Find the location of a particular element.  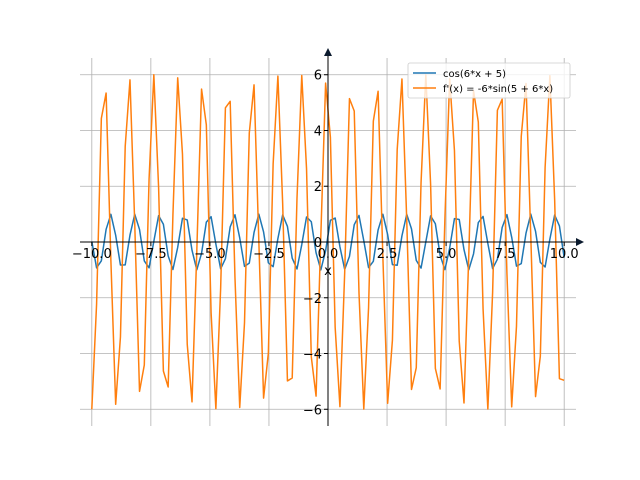

x-axis-label: x is located at coordinates (328, 271).